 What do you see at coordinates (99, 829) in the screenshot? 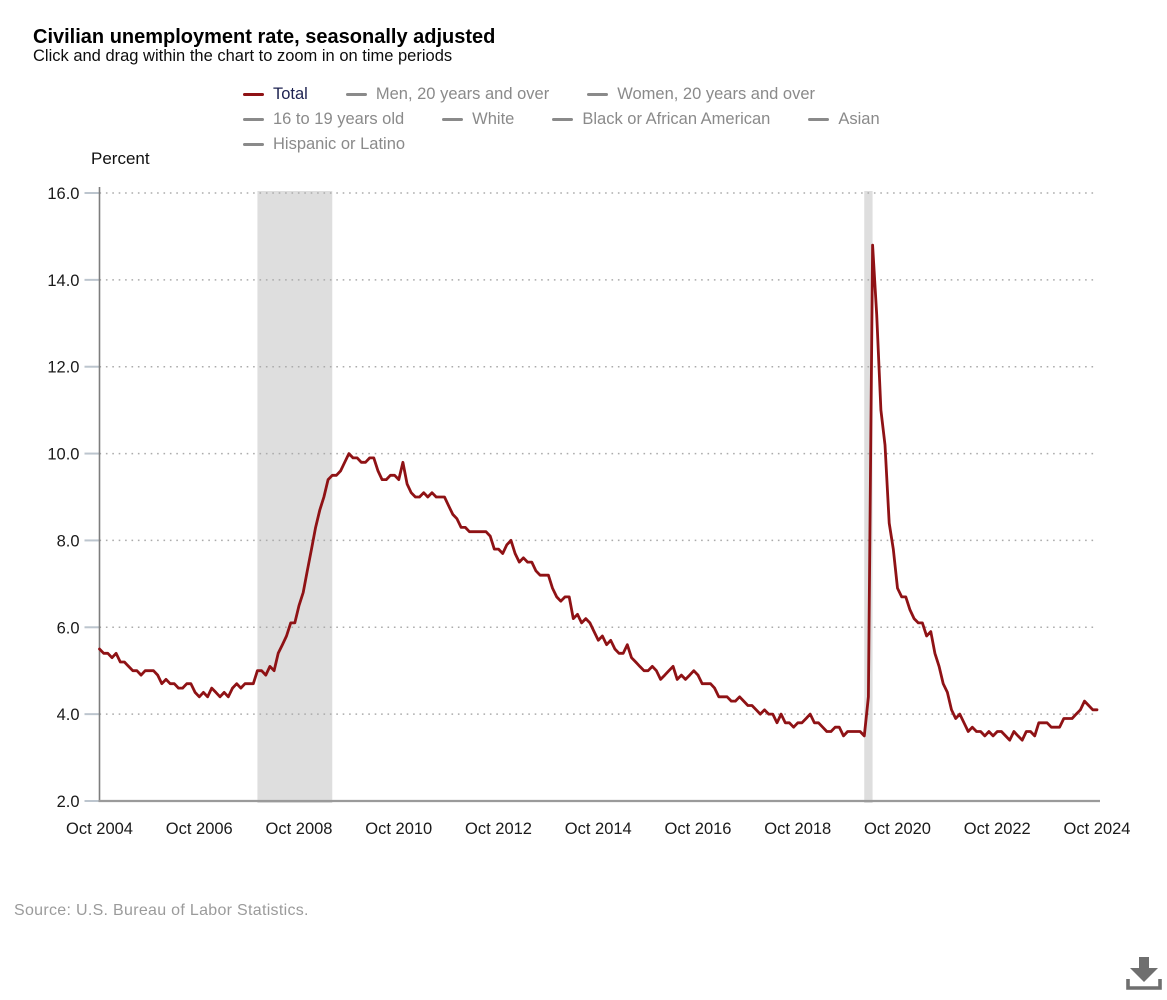
I see `x-tick-label: Oct 2004` at bounding box center [99, 829].